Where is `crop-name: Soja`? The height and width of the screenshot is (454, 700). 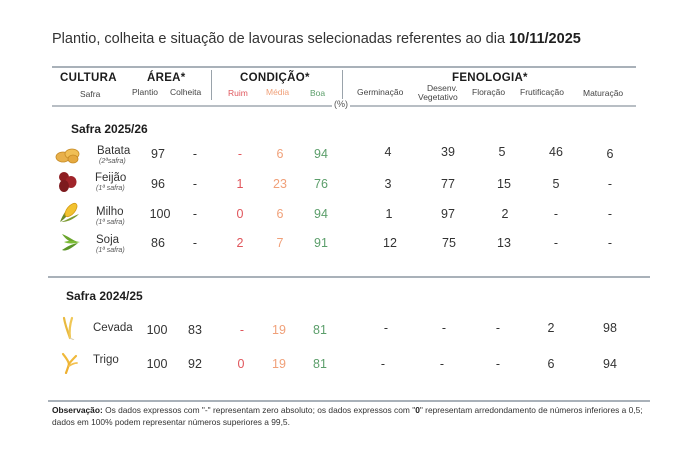
crop-name: Soja is located at coordinates (108, 240).